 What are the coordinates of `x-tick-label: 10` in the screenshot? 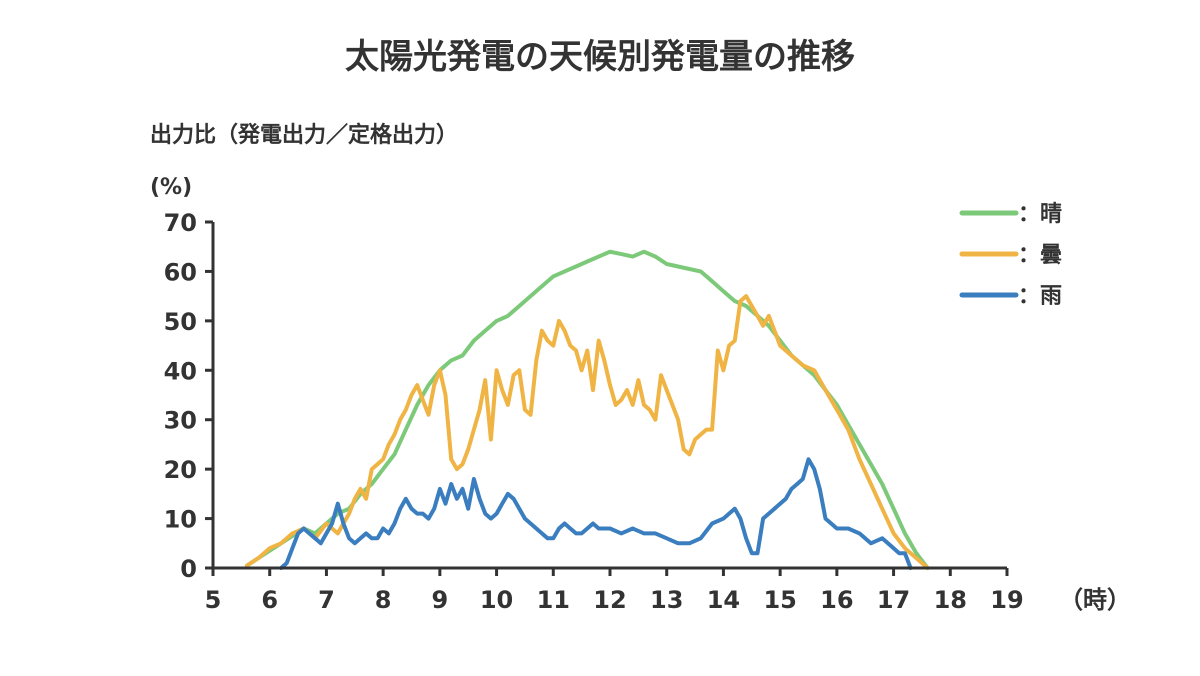 It's located at (496, 600).